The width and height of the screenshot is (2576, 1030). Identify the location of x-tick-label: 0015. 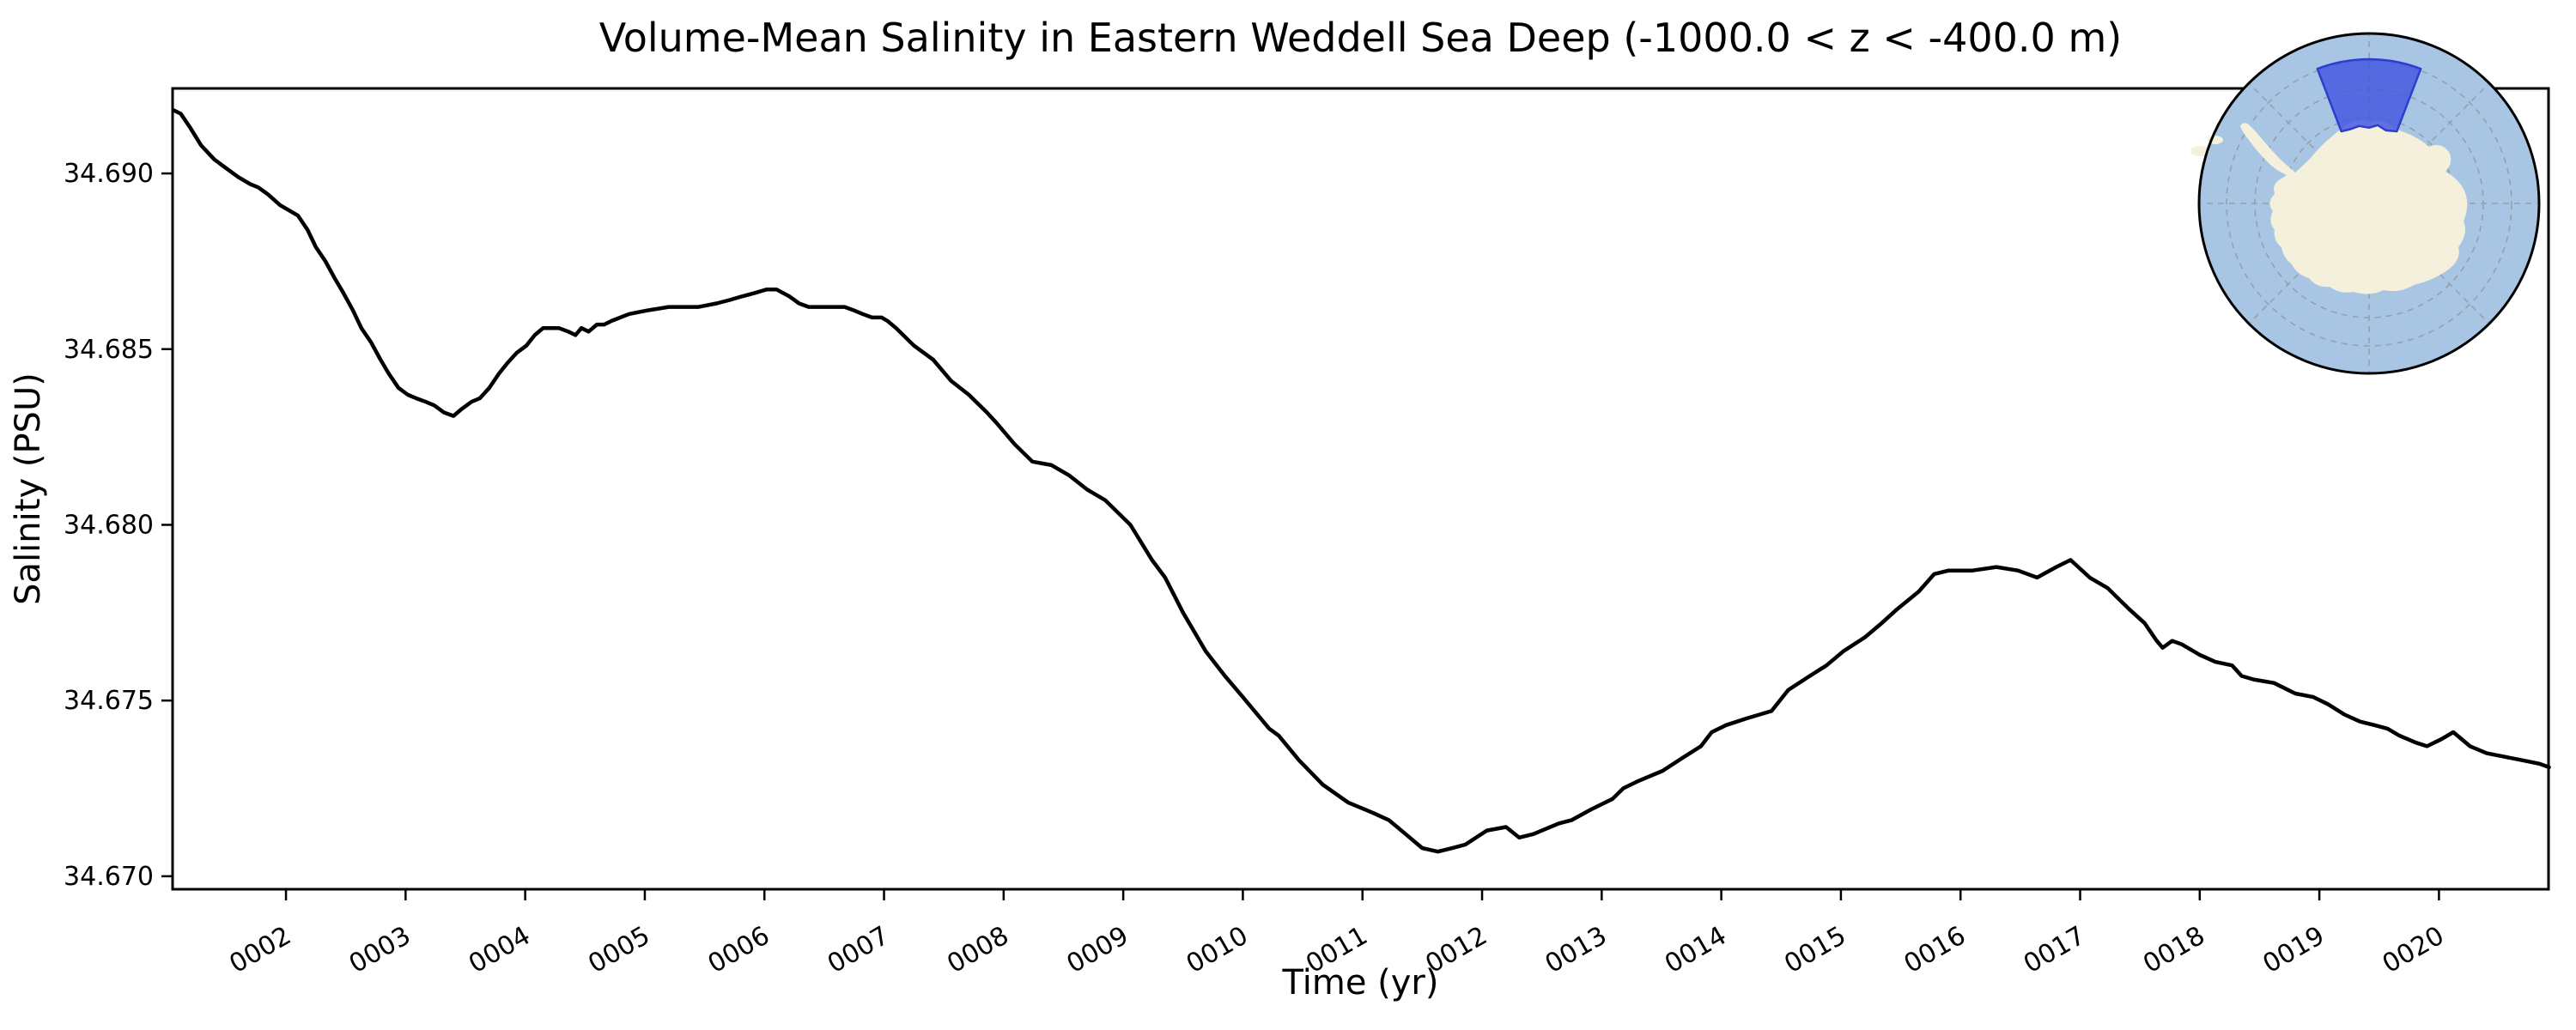
(1815, 950).